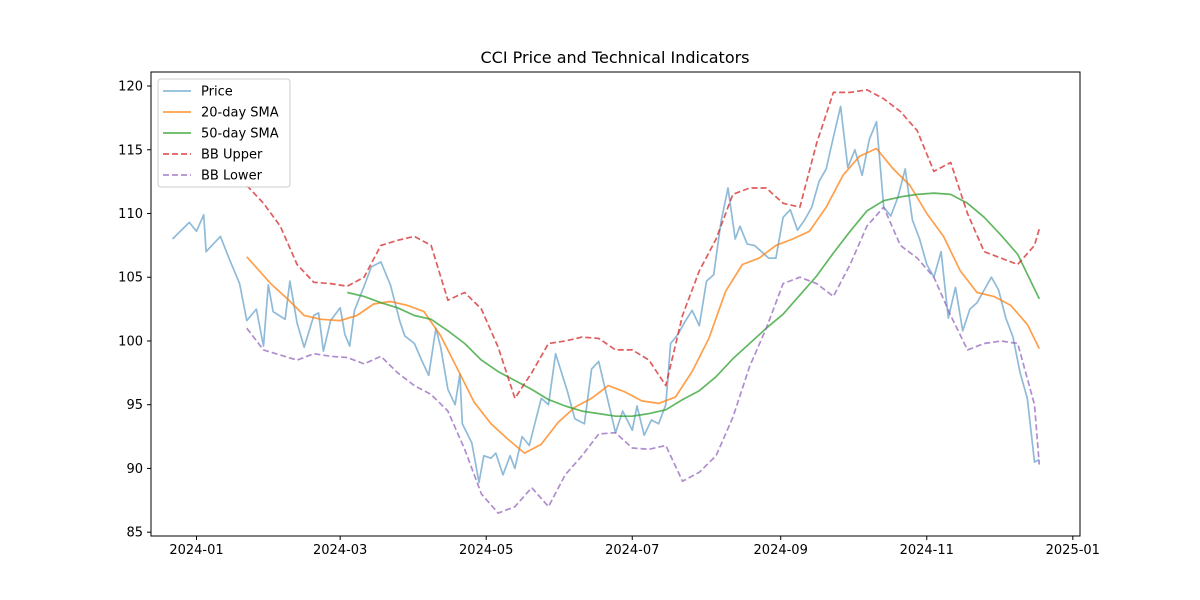 The height and width of the screenshot is (600, 1200). Describe the element at coordinates (134, 310) in the screenshot. I see `y-axis: 85 90 95 100 105 110 115 120` at that location.